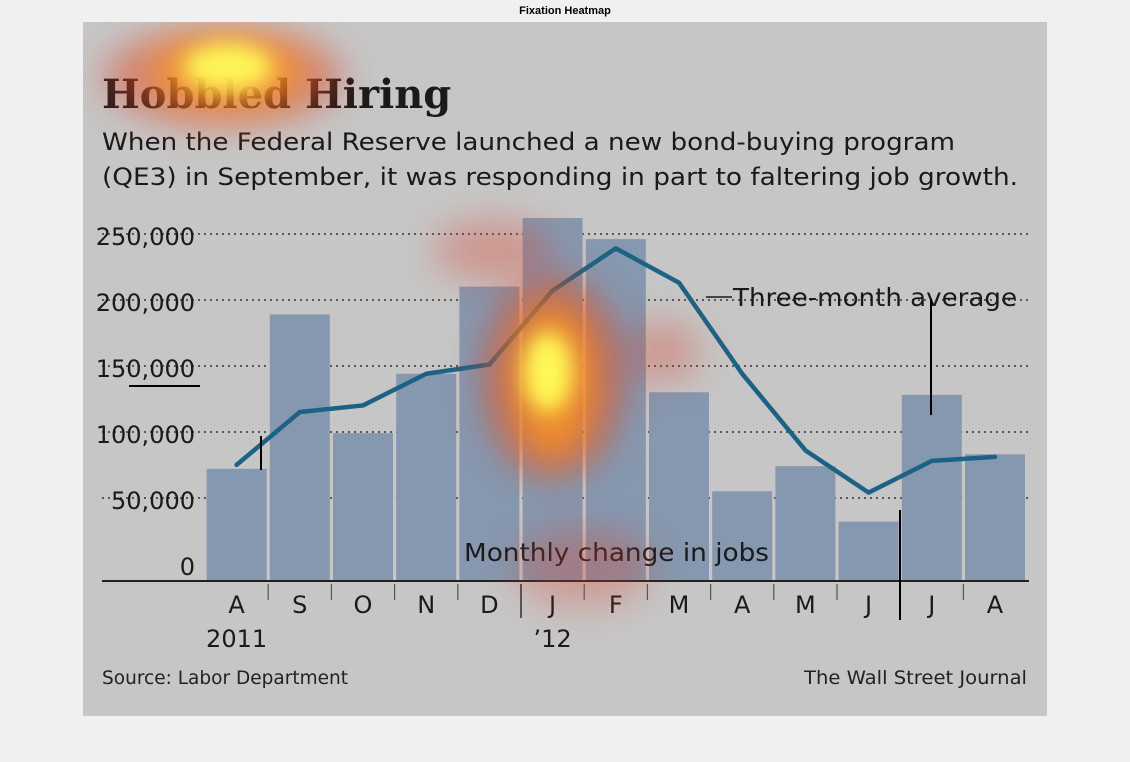 The width and height of the screenshot is (1130, 762). I want to click on x-tick-label: S, so click(299, 605).